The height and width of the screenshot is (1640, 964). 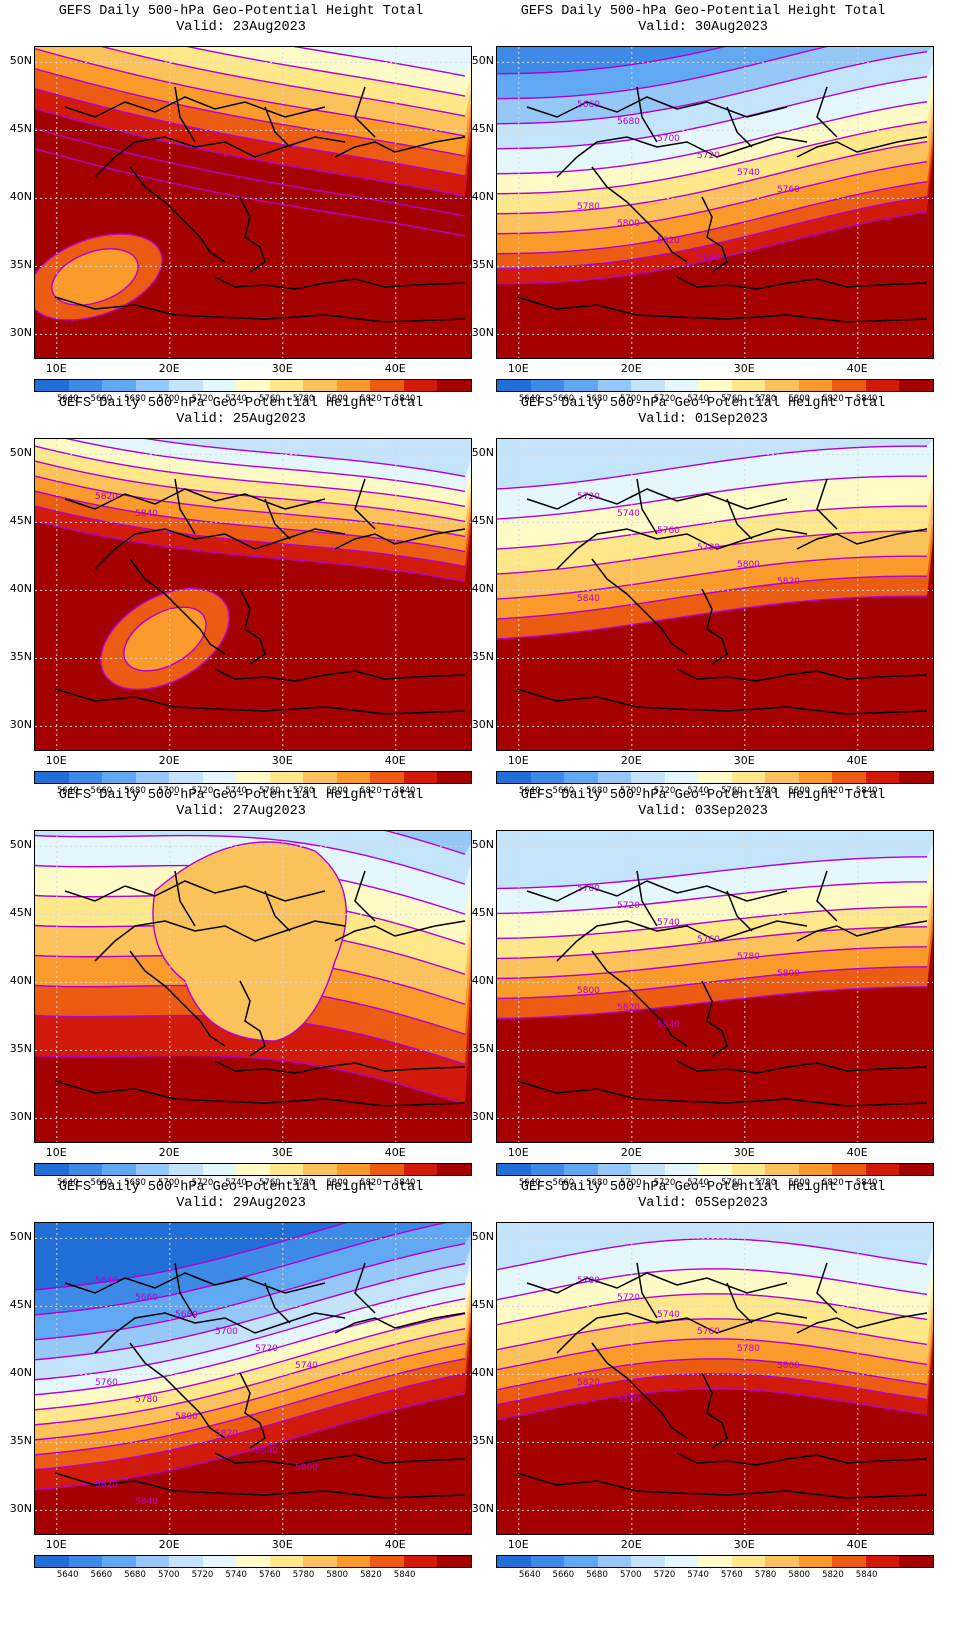 What do you see at coordinates (482, 725) in the screenshot?
I see `lat-tick-label: 30N` at bounding box center [482, 725].